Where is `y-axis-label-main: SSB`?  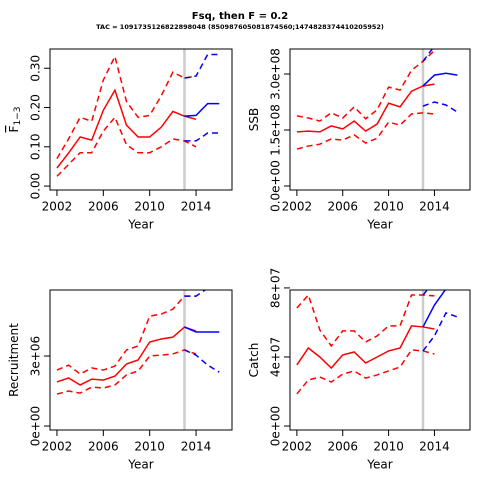 y-axis-label-main: SSB is located at coordinates (254, 119).